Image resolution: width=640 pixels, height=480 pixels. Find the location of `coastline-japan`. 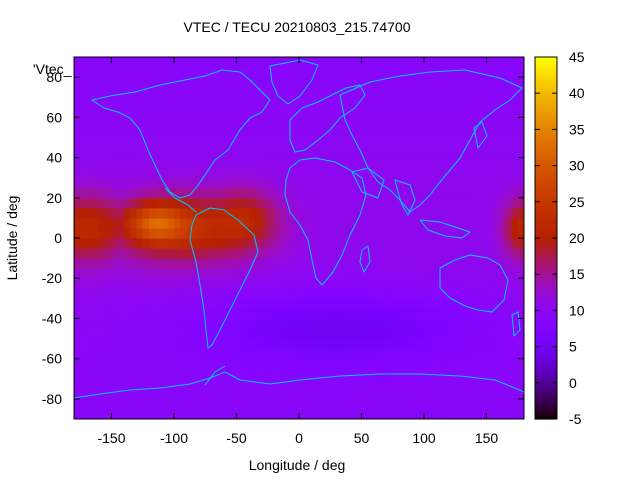

coastline-japan is located at coordinates (480, 135).